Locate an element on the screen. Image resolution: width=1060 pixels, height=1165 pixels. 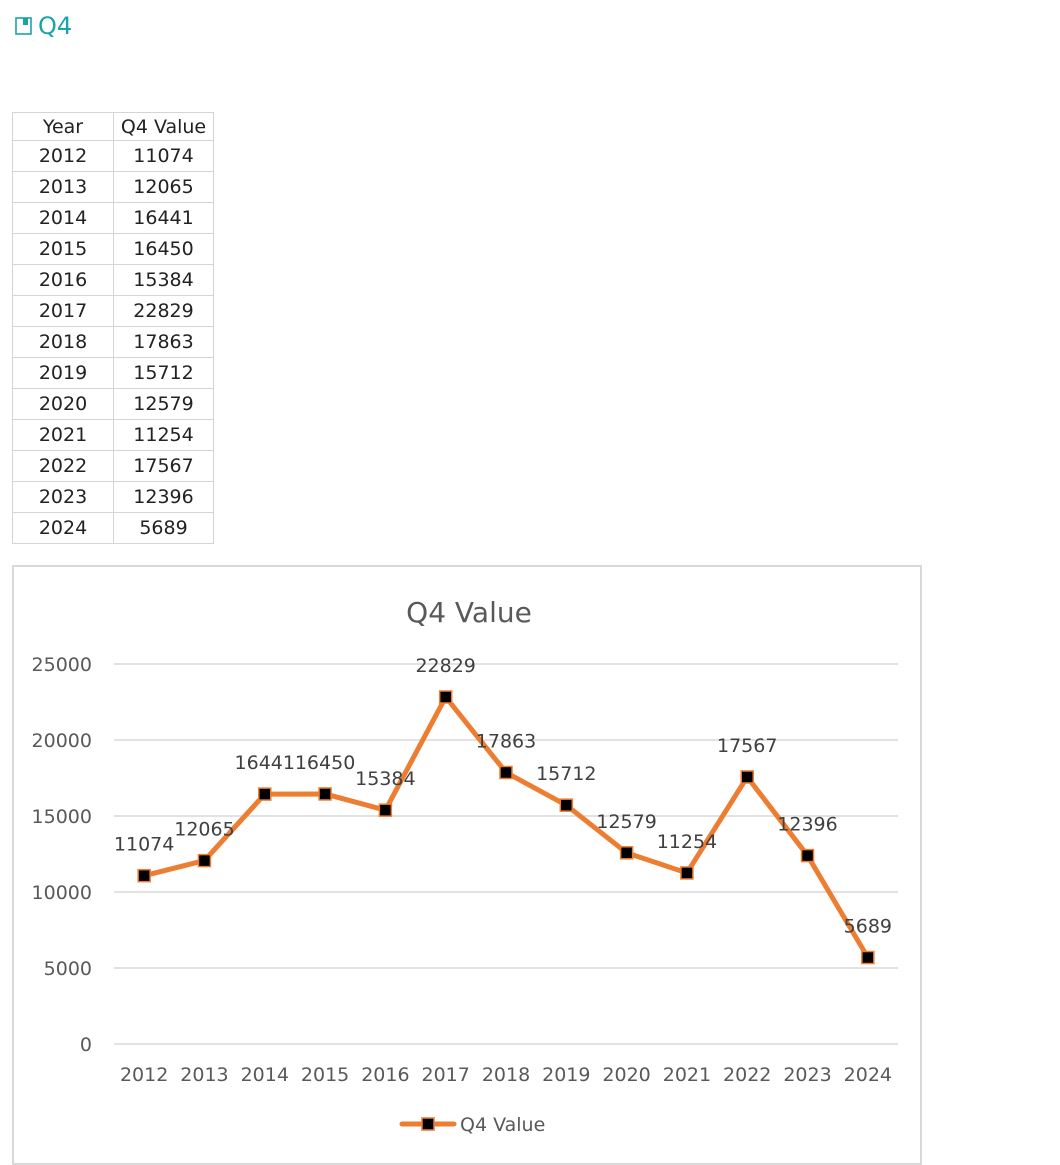
x-tick-label: 2022 is located at coordinates (747, 1075).